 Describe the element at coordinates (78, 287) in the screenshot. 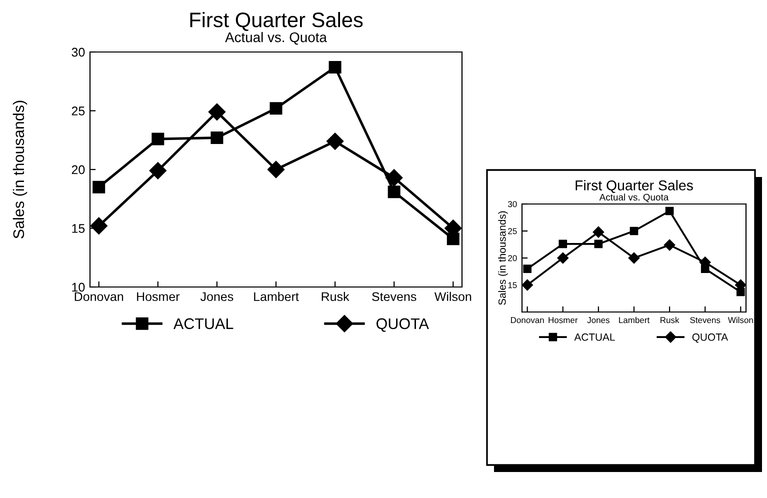

I see `y-tick-label: 10` at that location.